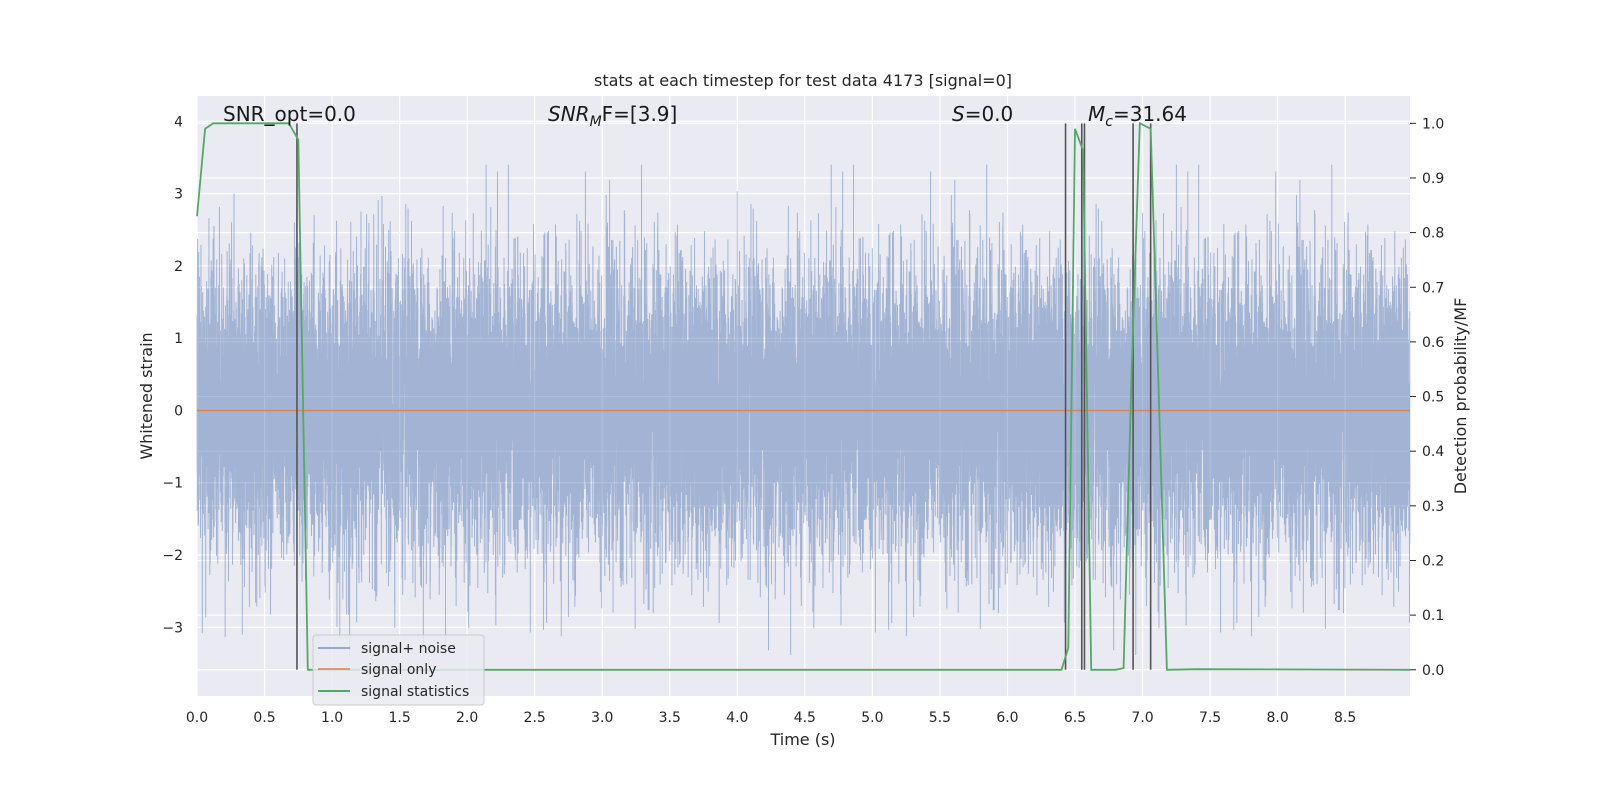 This screenshot has height=800, width=1600. I want to click on x-tick-label: 1.0, so click(332, 718).